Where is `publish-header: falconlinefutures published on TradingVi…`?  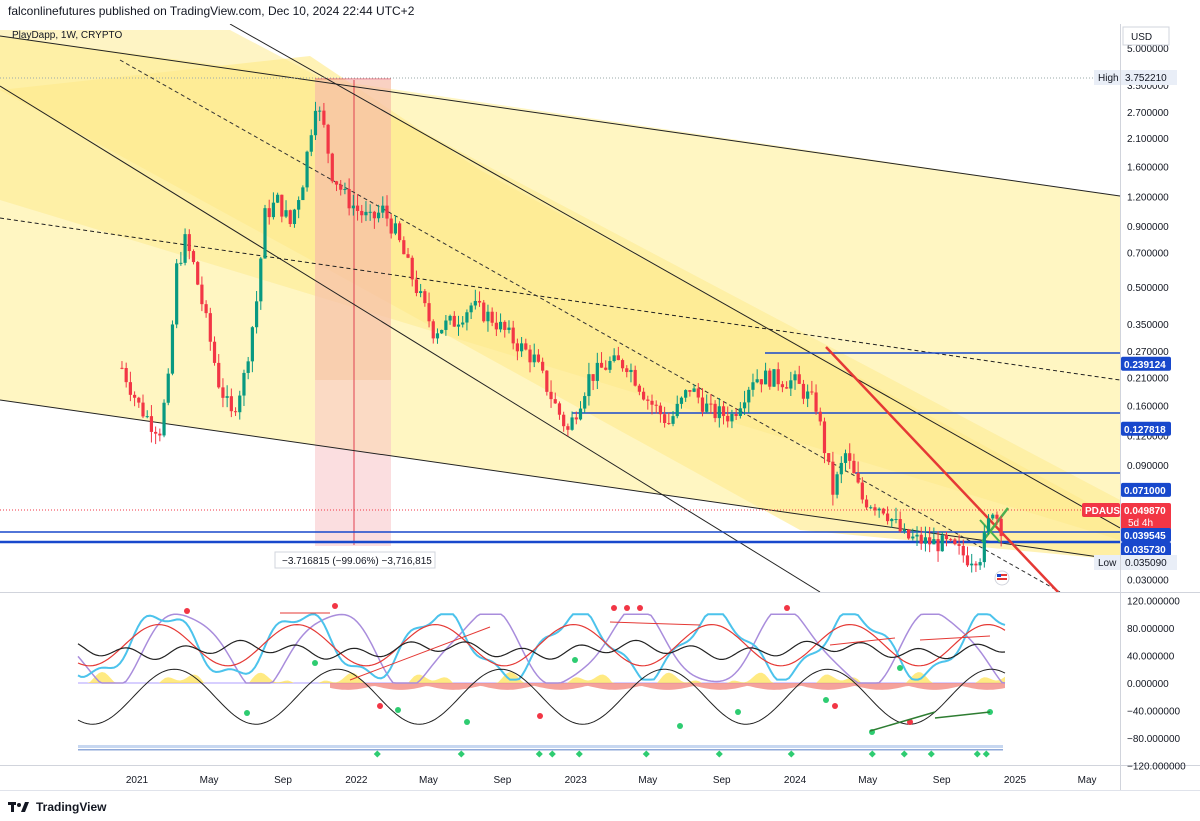 publish-header: falconlinefutures published on TradingVi… is located at coordinates (211, 11).